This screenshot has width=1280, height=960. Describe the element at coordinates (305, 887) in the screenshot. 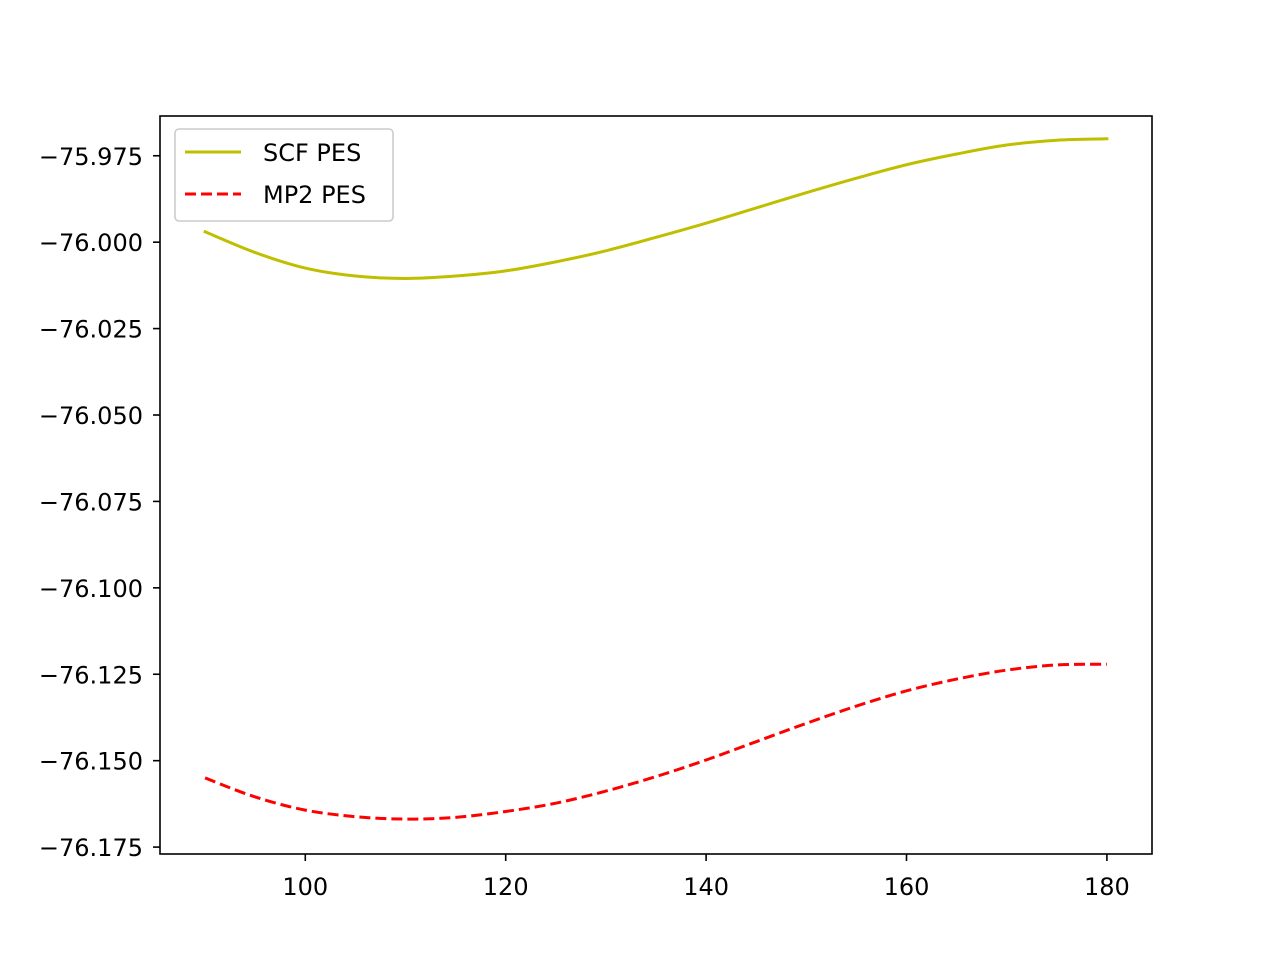

I see `x-tick-label: 100` at that location.